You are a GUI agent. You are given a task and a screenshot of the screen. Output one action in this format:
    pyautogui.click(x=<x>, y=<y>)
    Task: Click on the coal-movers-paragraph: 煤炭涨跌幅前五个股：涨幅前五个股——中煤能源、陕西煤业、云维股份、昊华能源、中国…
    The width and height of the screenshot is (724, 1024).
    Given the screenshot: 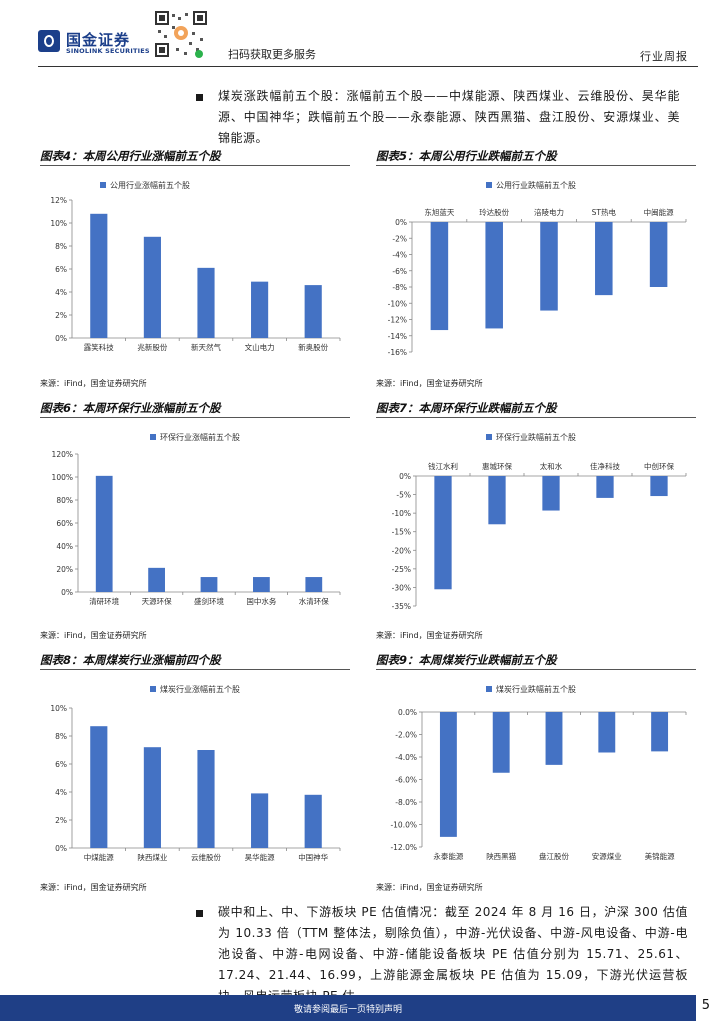 What is the action you would take?
    pyautogui.click(x=449, y=117)
    